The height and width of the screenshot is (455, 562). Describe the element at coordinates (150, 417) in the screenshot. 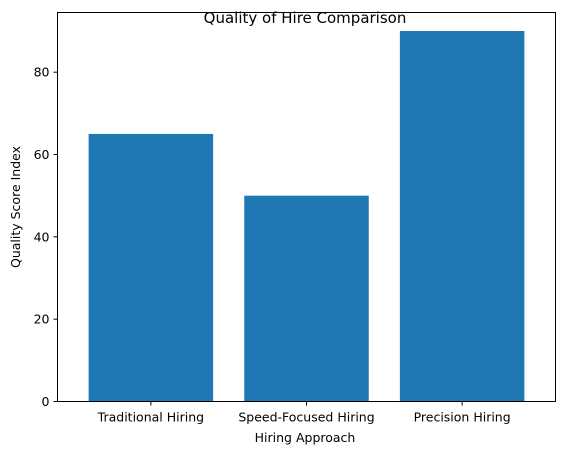

I see `x-tick-label: Traditional Hiring` at that location.